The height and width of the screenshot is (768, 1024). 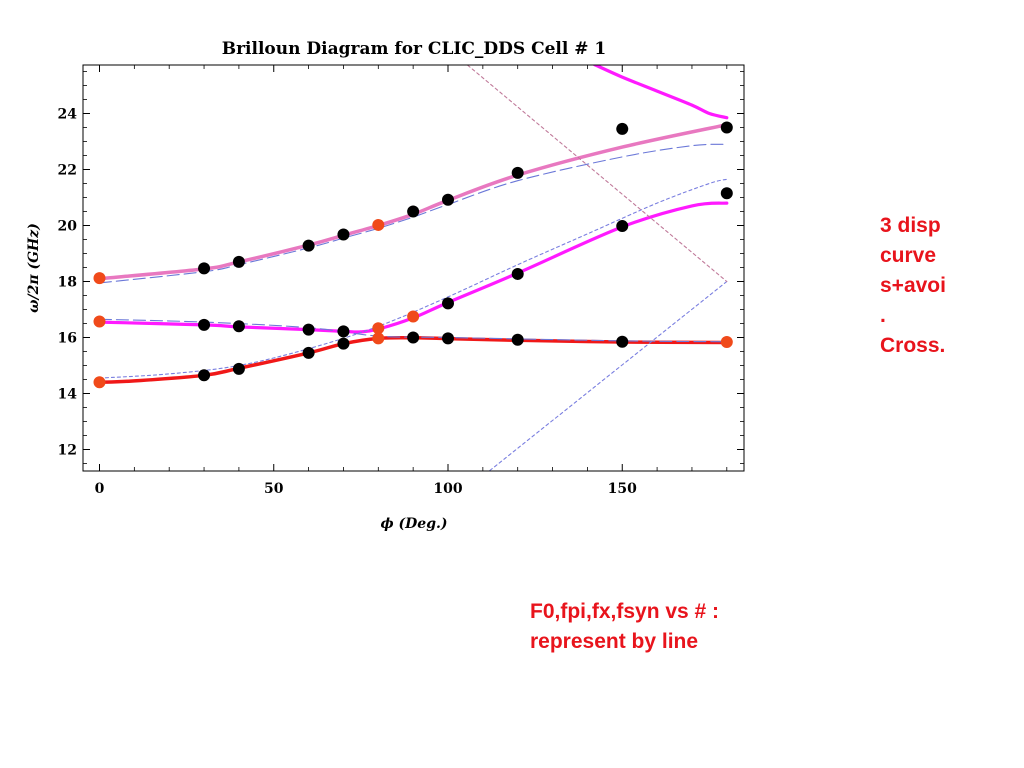 I want to click on y-tick-label-20: 20, so click(x=68, y=227).